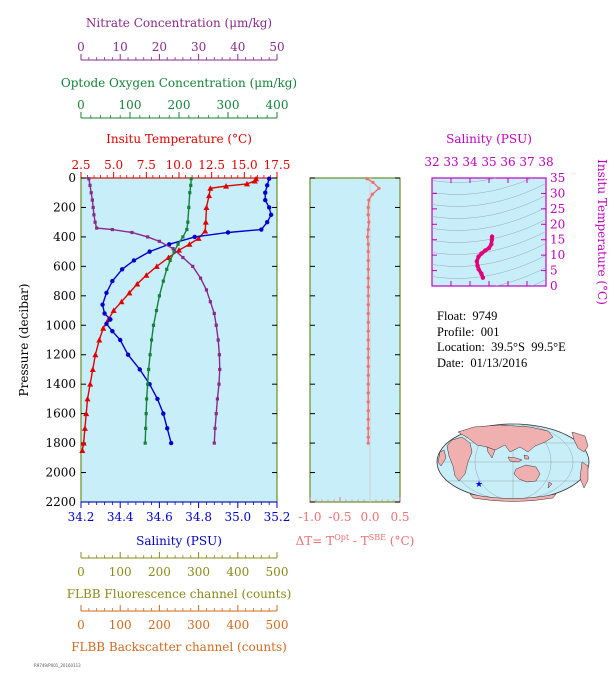  Describe the element at coordinates (479, 485) in the screenshot. I see `float-location-marker: ★` at that location.